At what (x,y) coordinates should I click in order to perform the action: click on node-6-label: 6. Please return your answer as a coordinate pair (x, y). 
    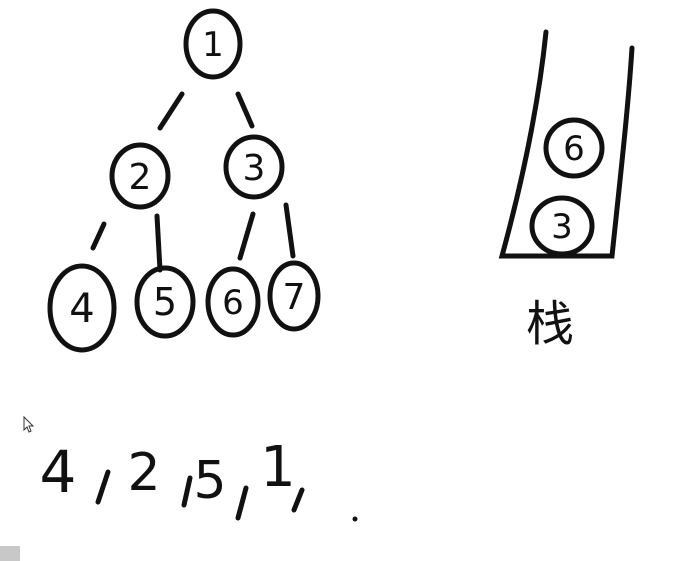
    Looking at the image, I should click on (233, 303).